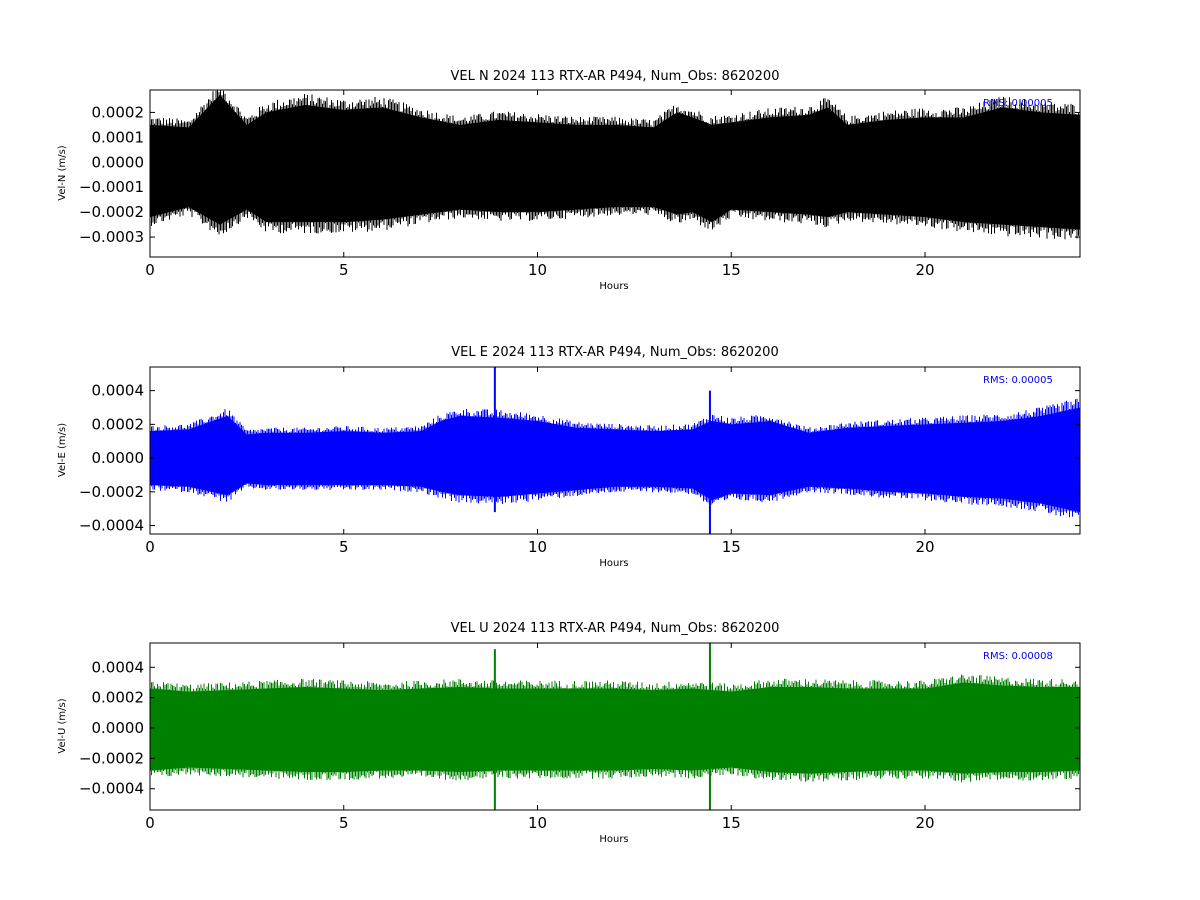 The height and width of the screenshot is (900, 1200). Describe the element at coordinates (62, 725) in the screenshot. I see `y-axis-label: Vel-U (m/s)` at that location.